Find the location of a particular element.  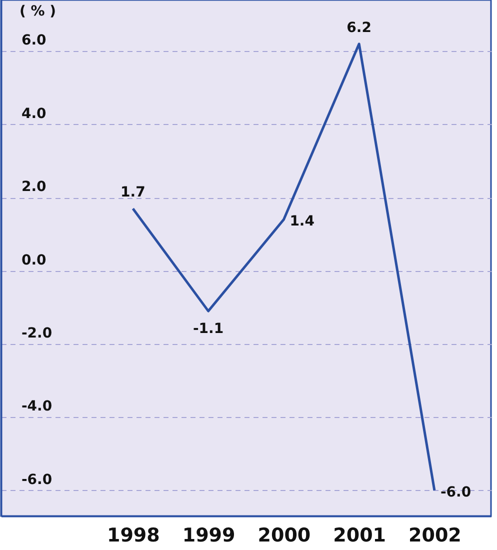

y-tick-label: 0.0 is located at coordinates (34, 260).